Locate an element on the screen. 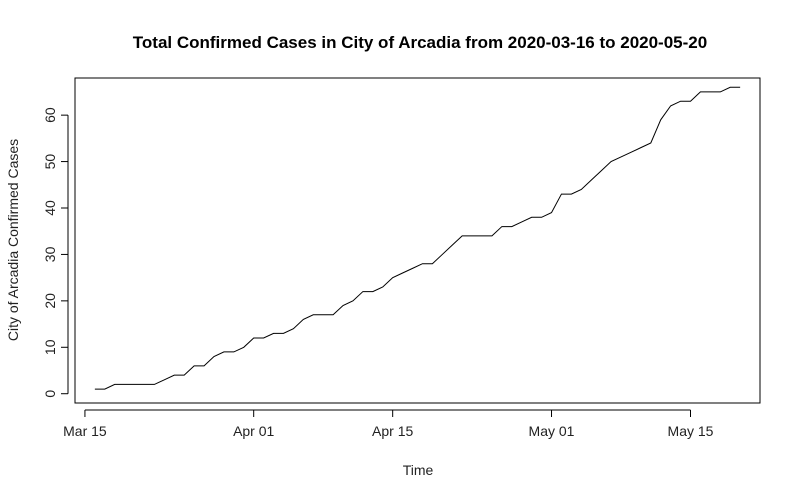 Image resolution: width=800 pixels, height=500 pixels. x-axis-label: Time is located at coordinates (418, 470).